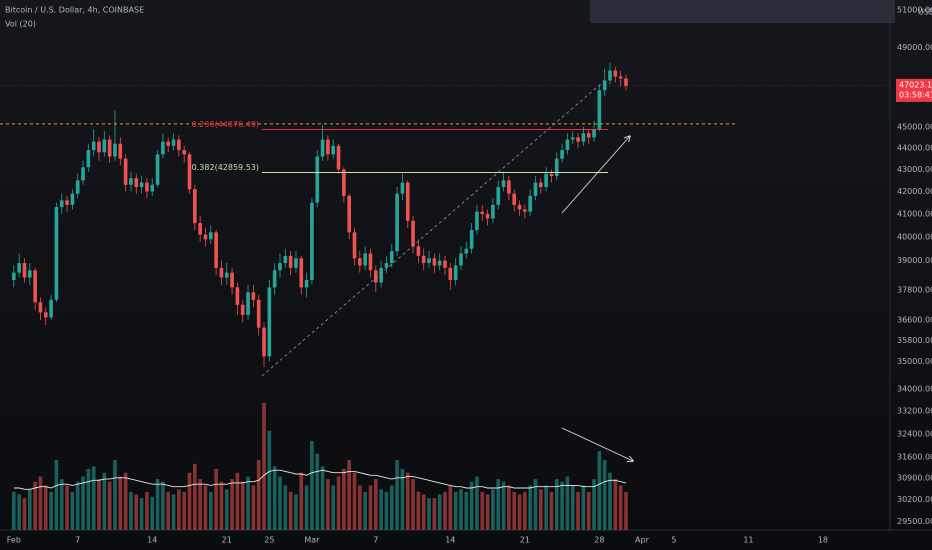 The image size is (932, 550). I want to click on y-tick-label: 44000.00, so click(914, 147).